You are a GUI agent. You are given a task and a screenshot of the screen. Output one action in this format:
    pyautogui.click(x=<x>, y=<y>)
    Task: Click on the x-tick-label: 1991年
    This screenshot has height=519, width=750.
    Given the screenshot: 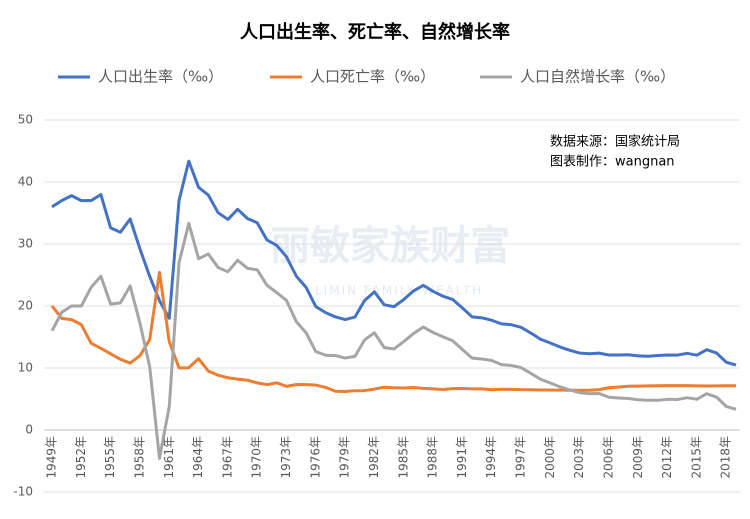 What is the action you would take?
    pyautogui.click(x=462, y=457)
    